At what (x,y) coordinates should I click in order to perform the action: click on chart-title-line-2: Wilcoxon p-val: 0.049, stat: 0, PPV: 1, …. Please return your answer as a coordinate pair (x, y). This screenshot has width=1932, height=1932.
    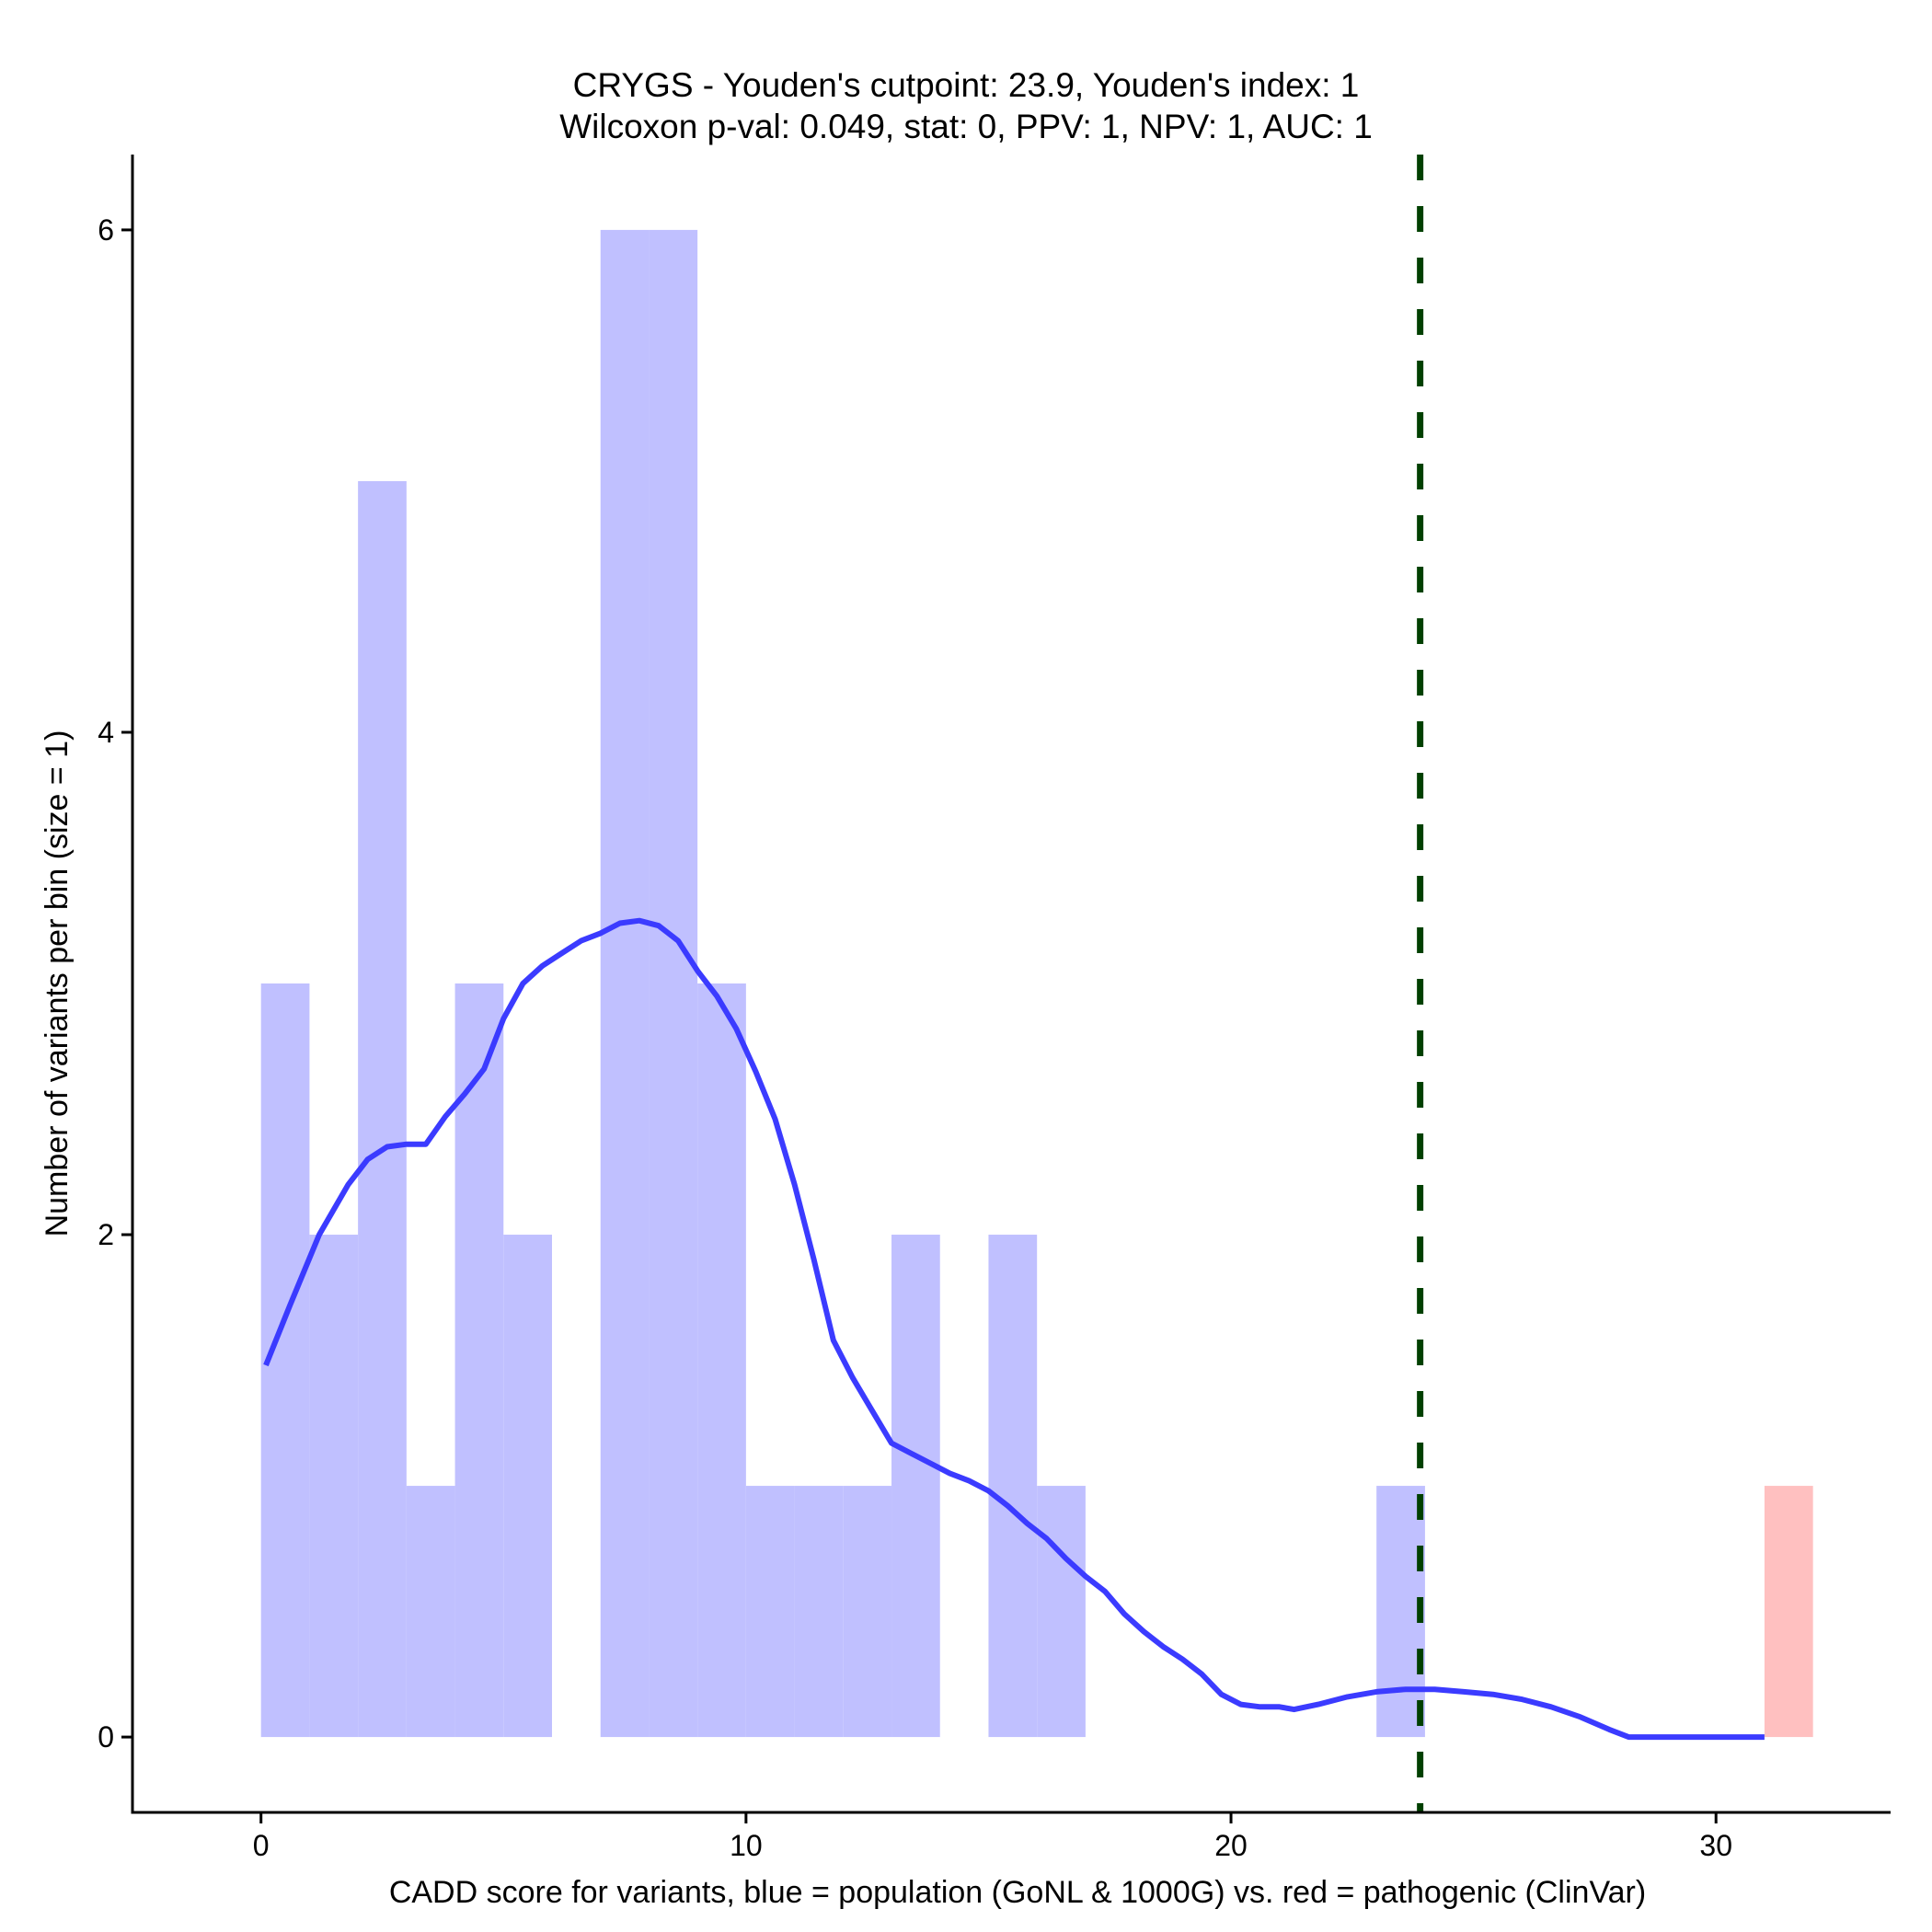
    Looking at the image, I should click on (966, 126).